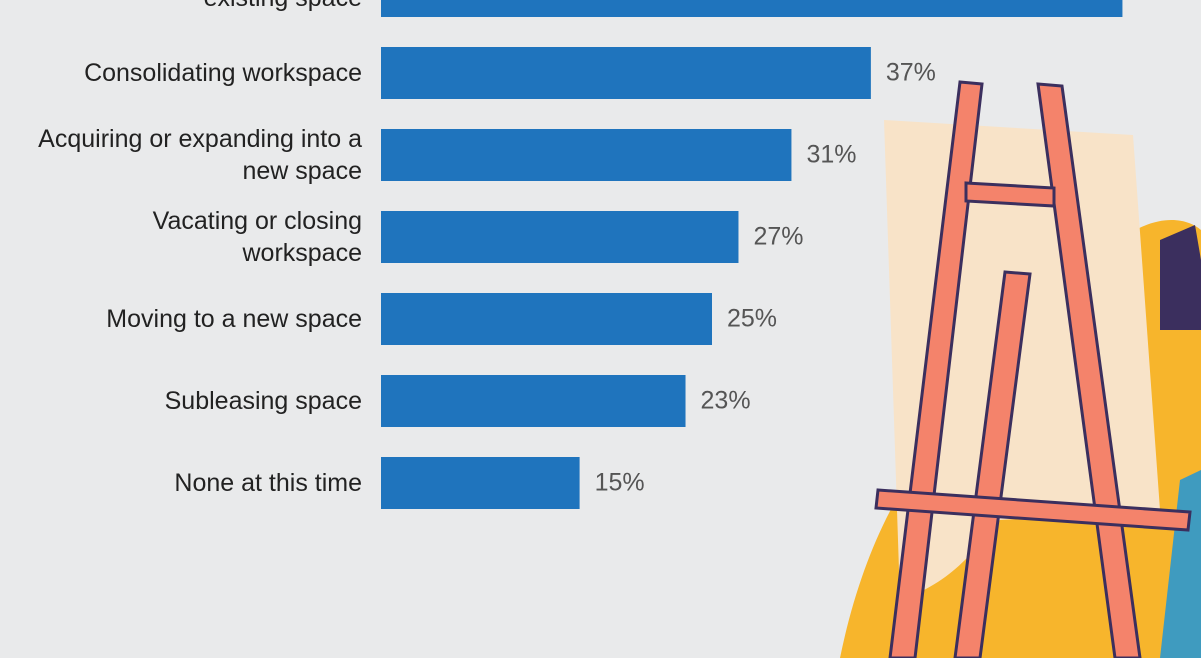 The height and width of the screenshot is (658, 1201). What do you see at coordinates (234, 319) in the screenshot?
I see `category-label: Moving to a new space` at bounding box center [234, 319].